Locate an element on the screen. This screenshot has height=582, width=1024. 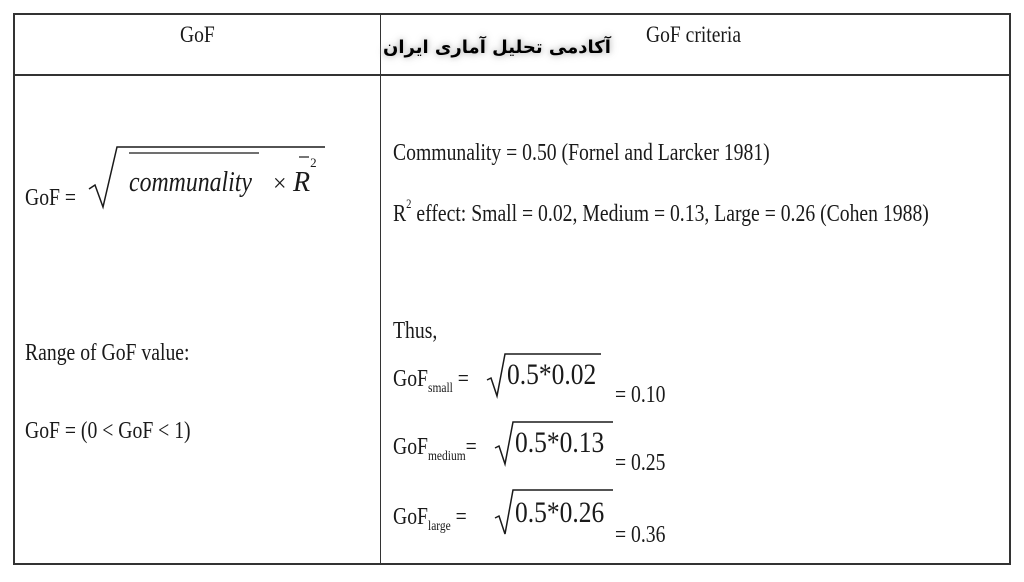
sqrt-small is located at coordinates (543, 376).